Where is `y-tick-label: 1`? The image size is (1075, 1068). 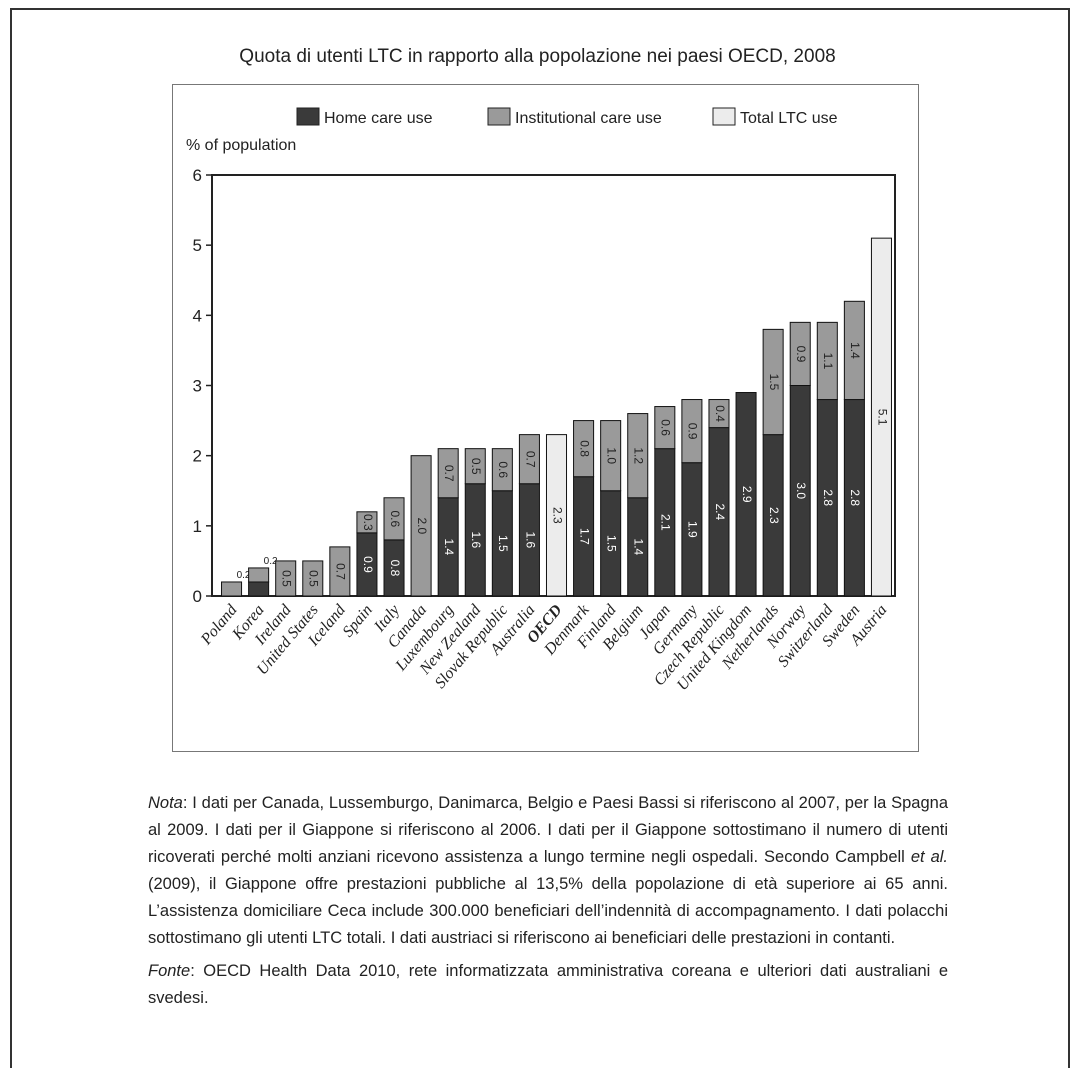 y-tick-label: 1 is located at coordinates (197, 526).